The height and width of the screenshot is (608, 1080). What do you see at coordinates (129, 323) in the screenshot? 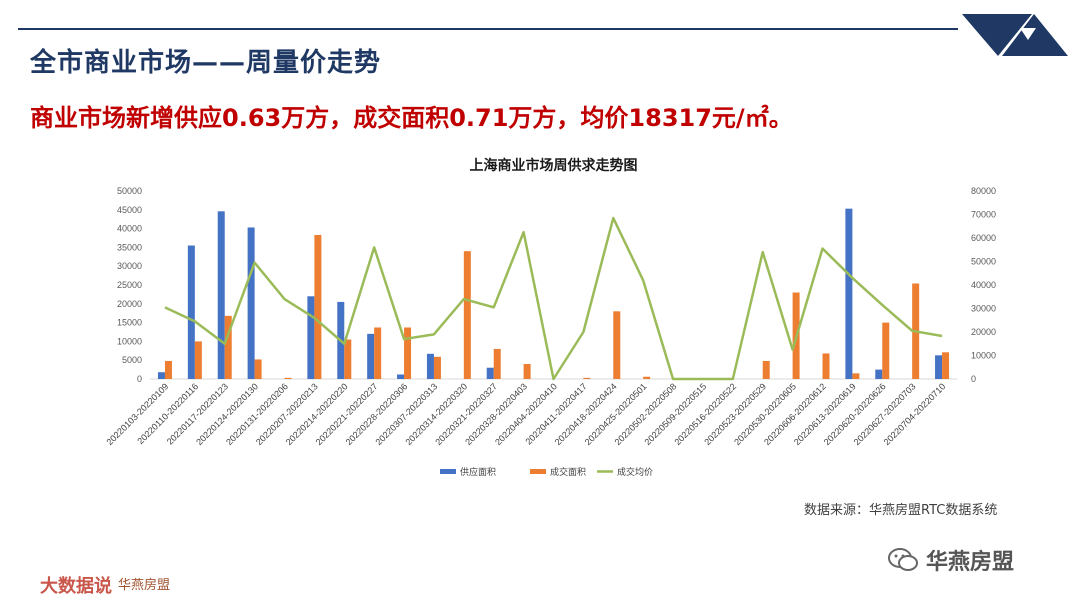
I see `left-tick-label: 15000` at bounding box center [129, 323].